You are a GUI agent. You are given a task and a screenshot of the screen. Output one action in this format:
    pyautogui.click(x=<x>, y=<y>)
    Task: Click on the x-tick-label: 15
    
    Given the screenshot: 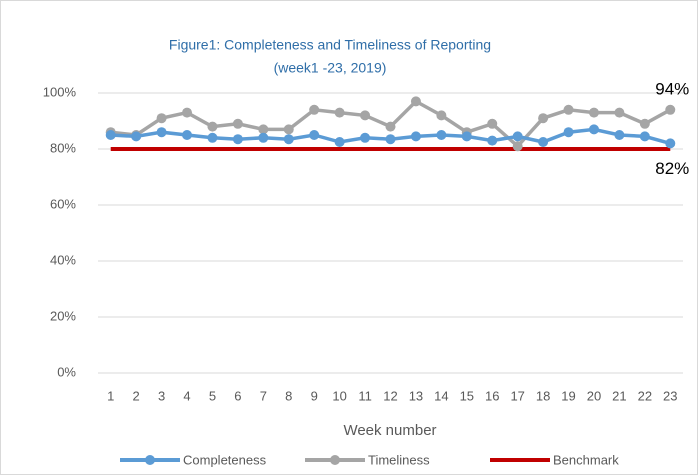 What is the action you would take?
    pyautogui.click(x=467, y=395)
    